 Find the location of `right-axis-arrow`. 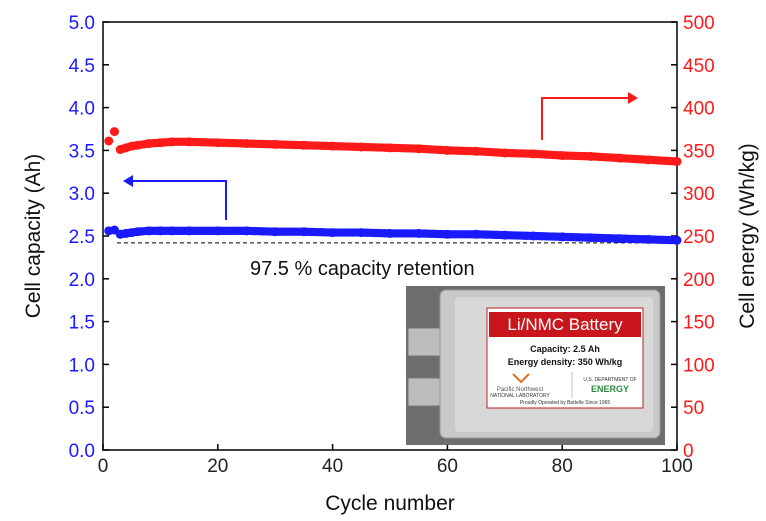

right-axis-arrow is located at coordinates (589, 116).